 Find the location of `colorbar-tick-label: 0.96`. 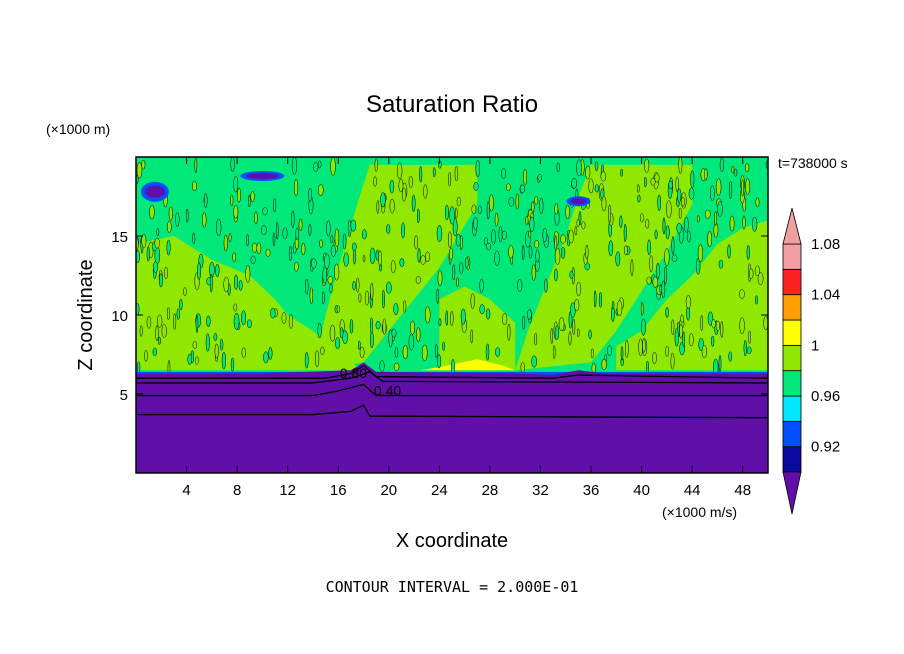

colorbar-tick-label: 0.96 is located at coordinates (825, 396).